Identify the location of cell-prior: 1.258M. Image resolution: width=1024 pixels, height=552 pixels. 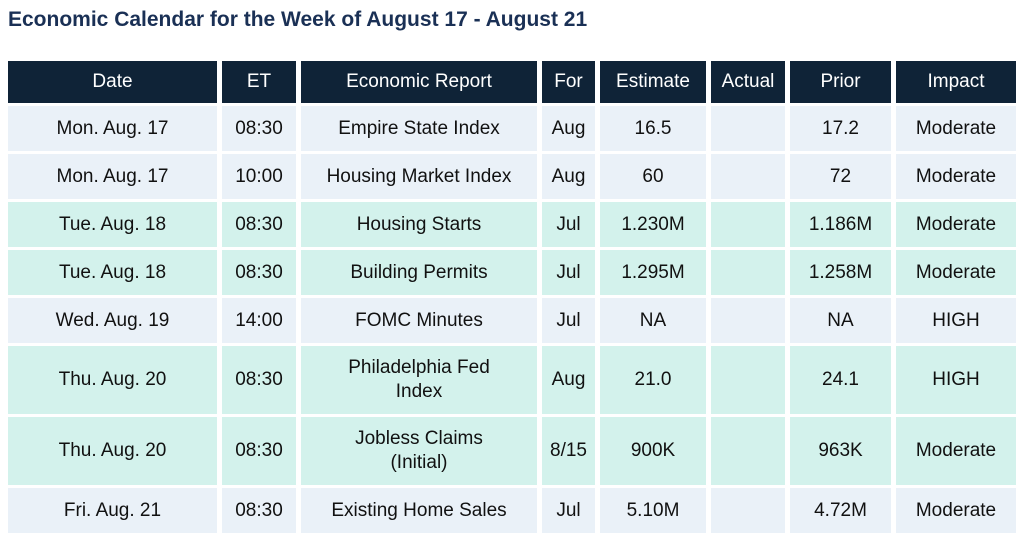
(840, 272).